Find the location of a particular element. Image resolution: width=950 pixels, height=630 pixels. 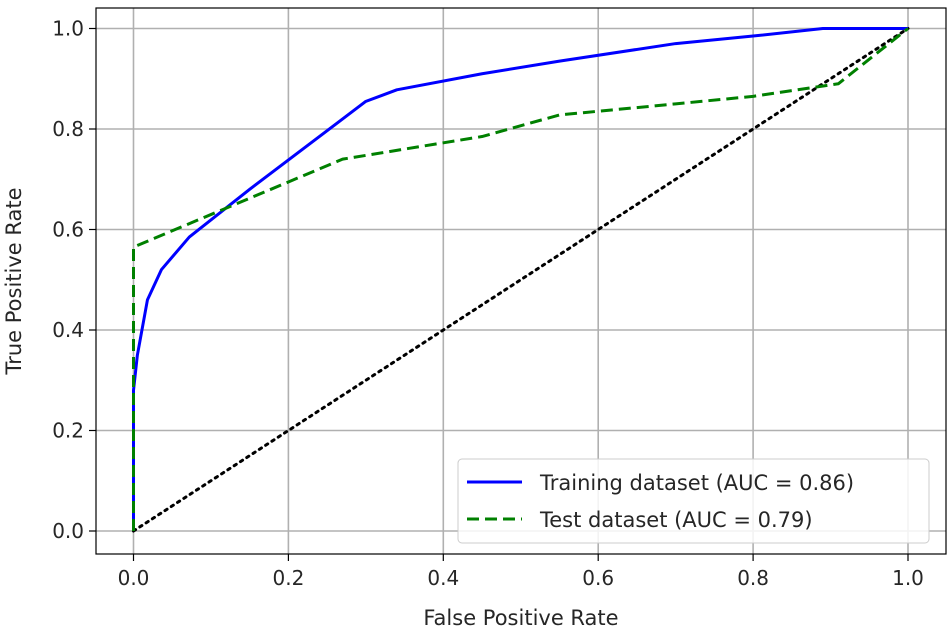

x-tick-label: 1.0 is located at coordinates (908, 578).